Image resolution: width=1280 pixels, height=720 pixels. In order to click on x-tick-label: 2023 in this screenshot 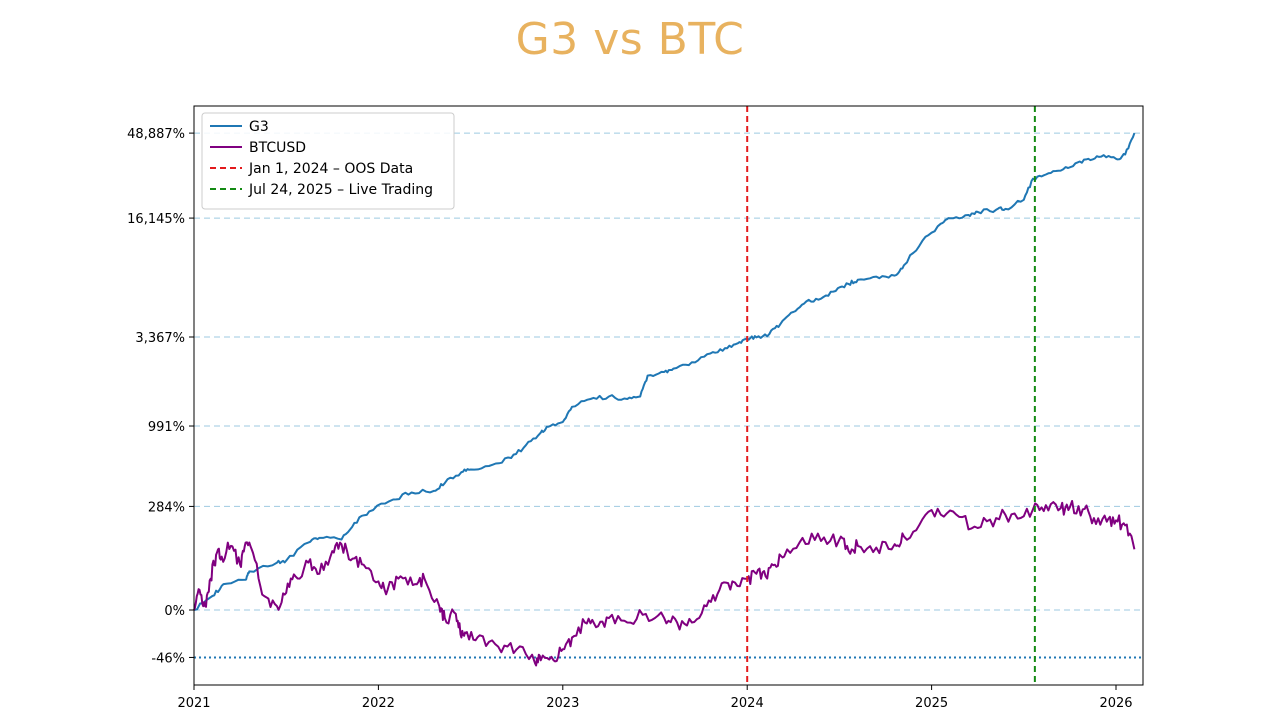, I will do `click(562, 703)`.